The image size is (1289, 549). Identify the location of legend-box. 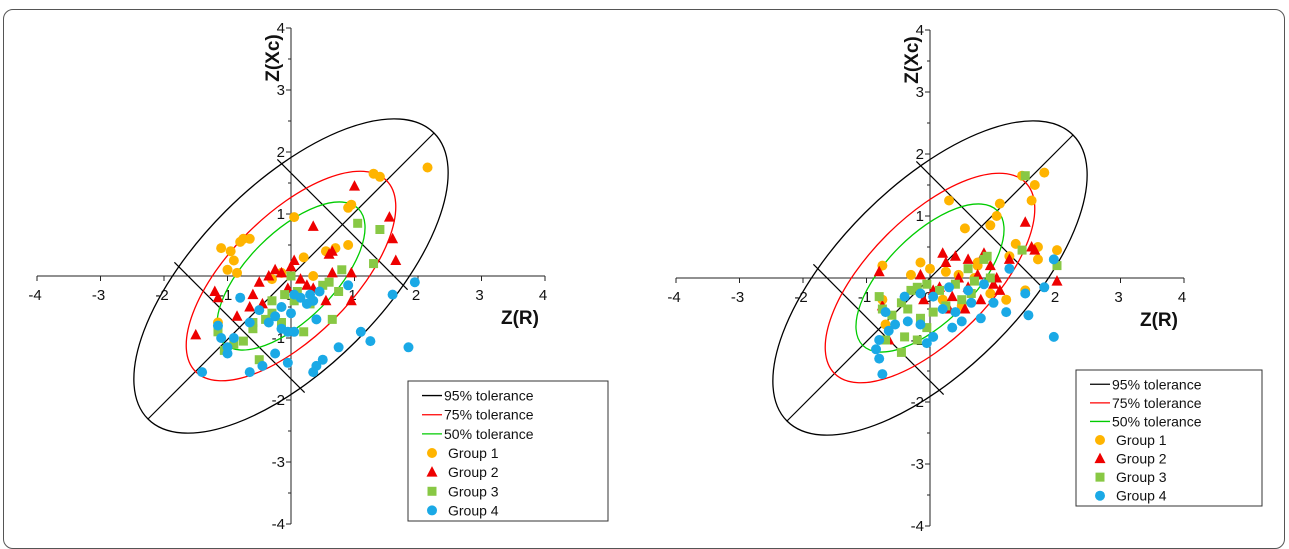
(1169, 438).